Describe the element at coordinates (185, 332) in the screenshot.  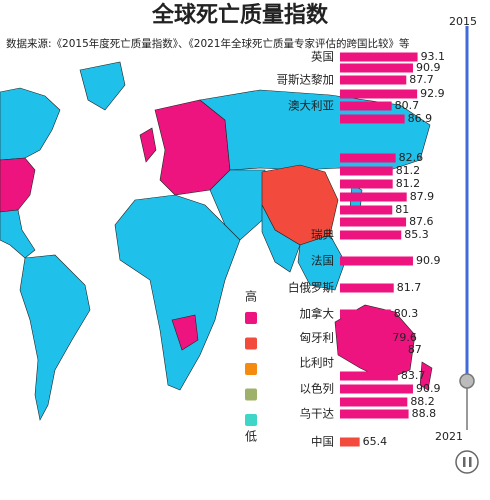
I see `south-africa` at that location.